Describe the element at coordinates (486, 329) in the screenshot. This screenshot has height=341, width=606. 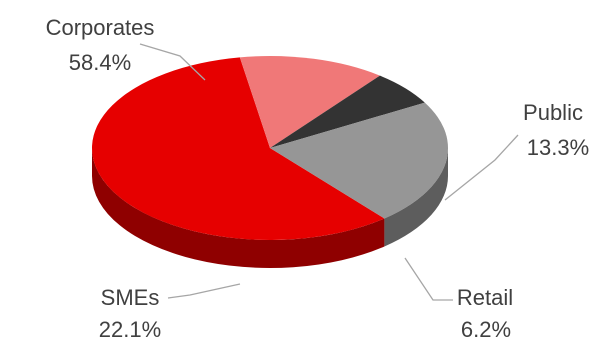
I see `slice-label-retail-value: 6.2%` at that location.